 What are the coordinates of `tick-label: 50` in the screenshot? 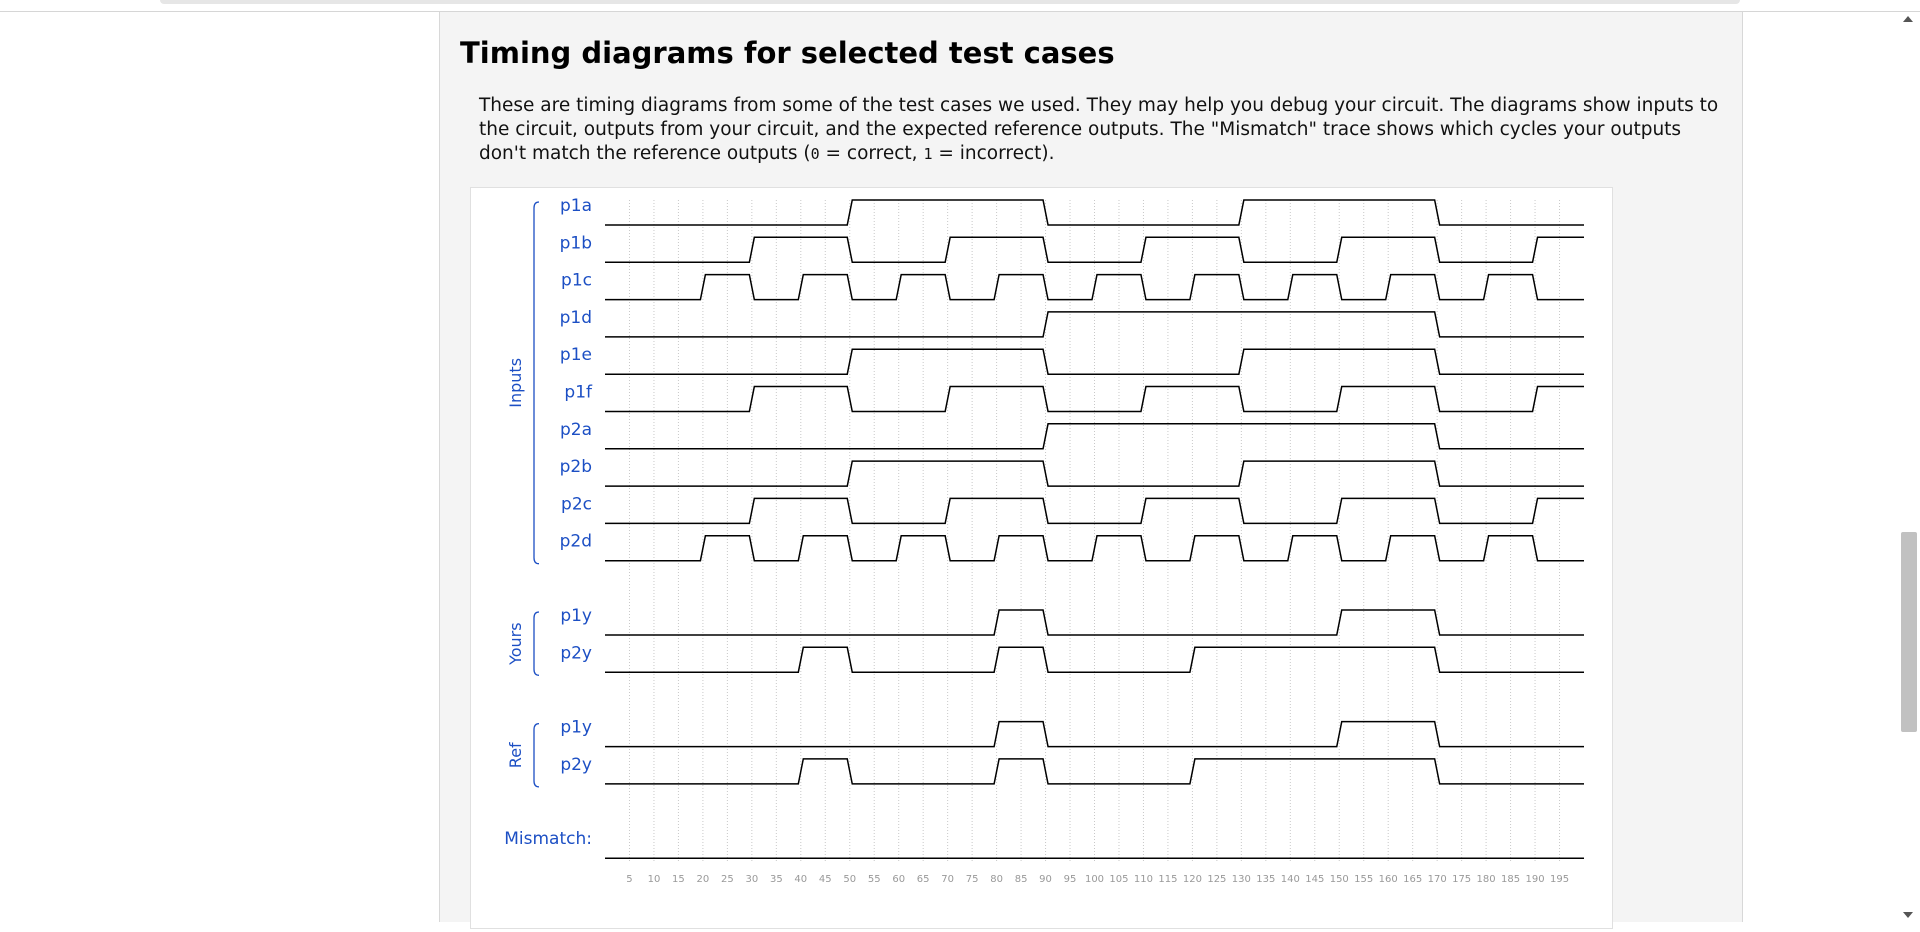 It's located at (849, 879).